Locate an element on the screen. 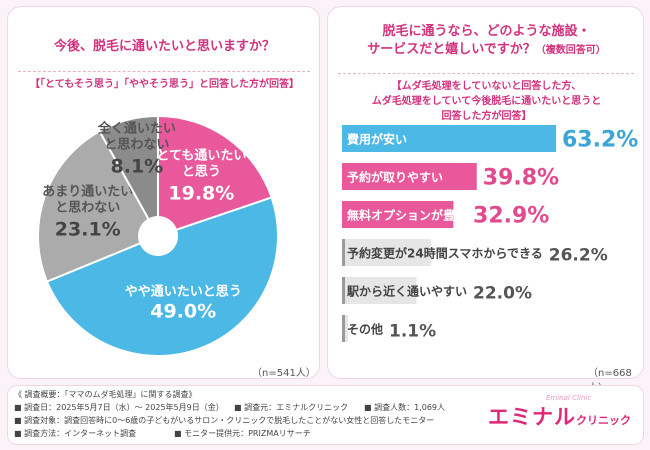 Image resolution: width=650 pixels, height=450 pixels. bar-value-label: 1.1% is located at coordinates (412, 332).